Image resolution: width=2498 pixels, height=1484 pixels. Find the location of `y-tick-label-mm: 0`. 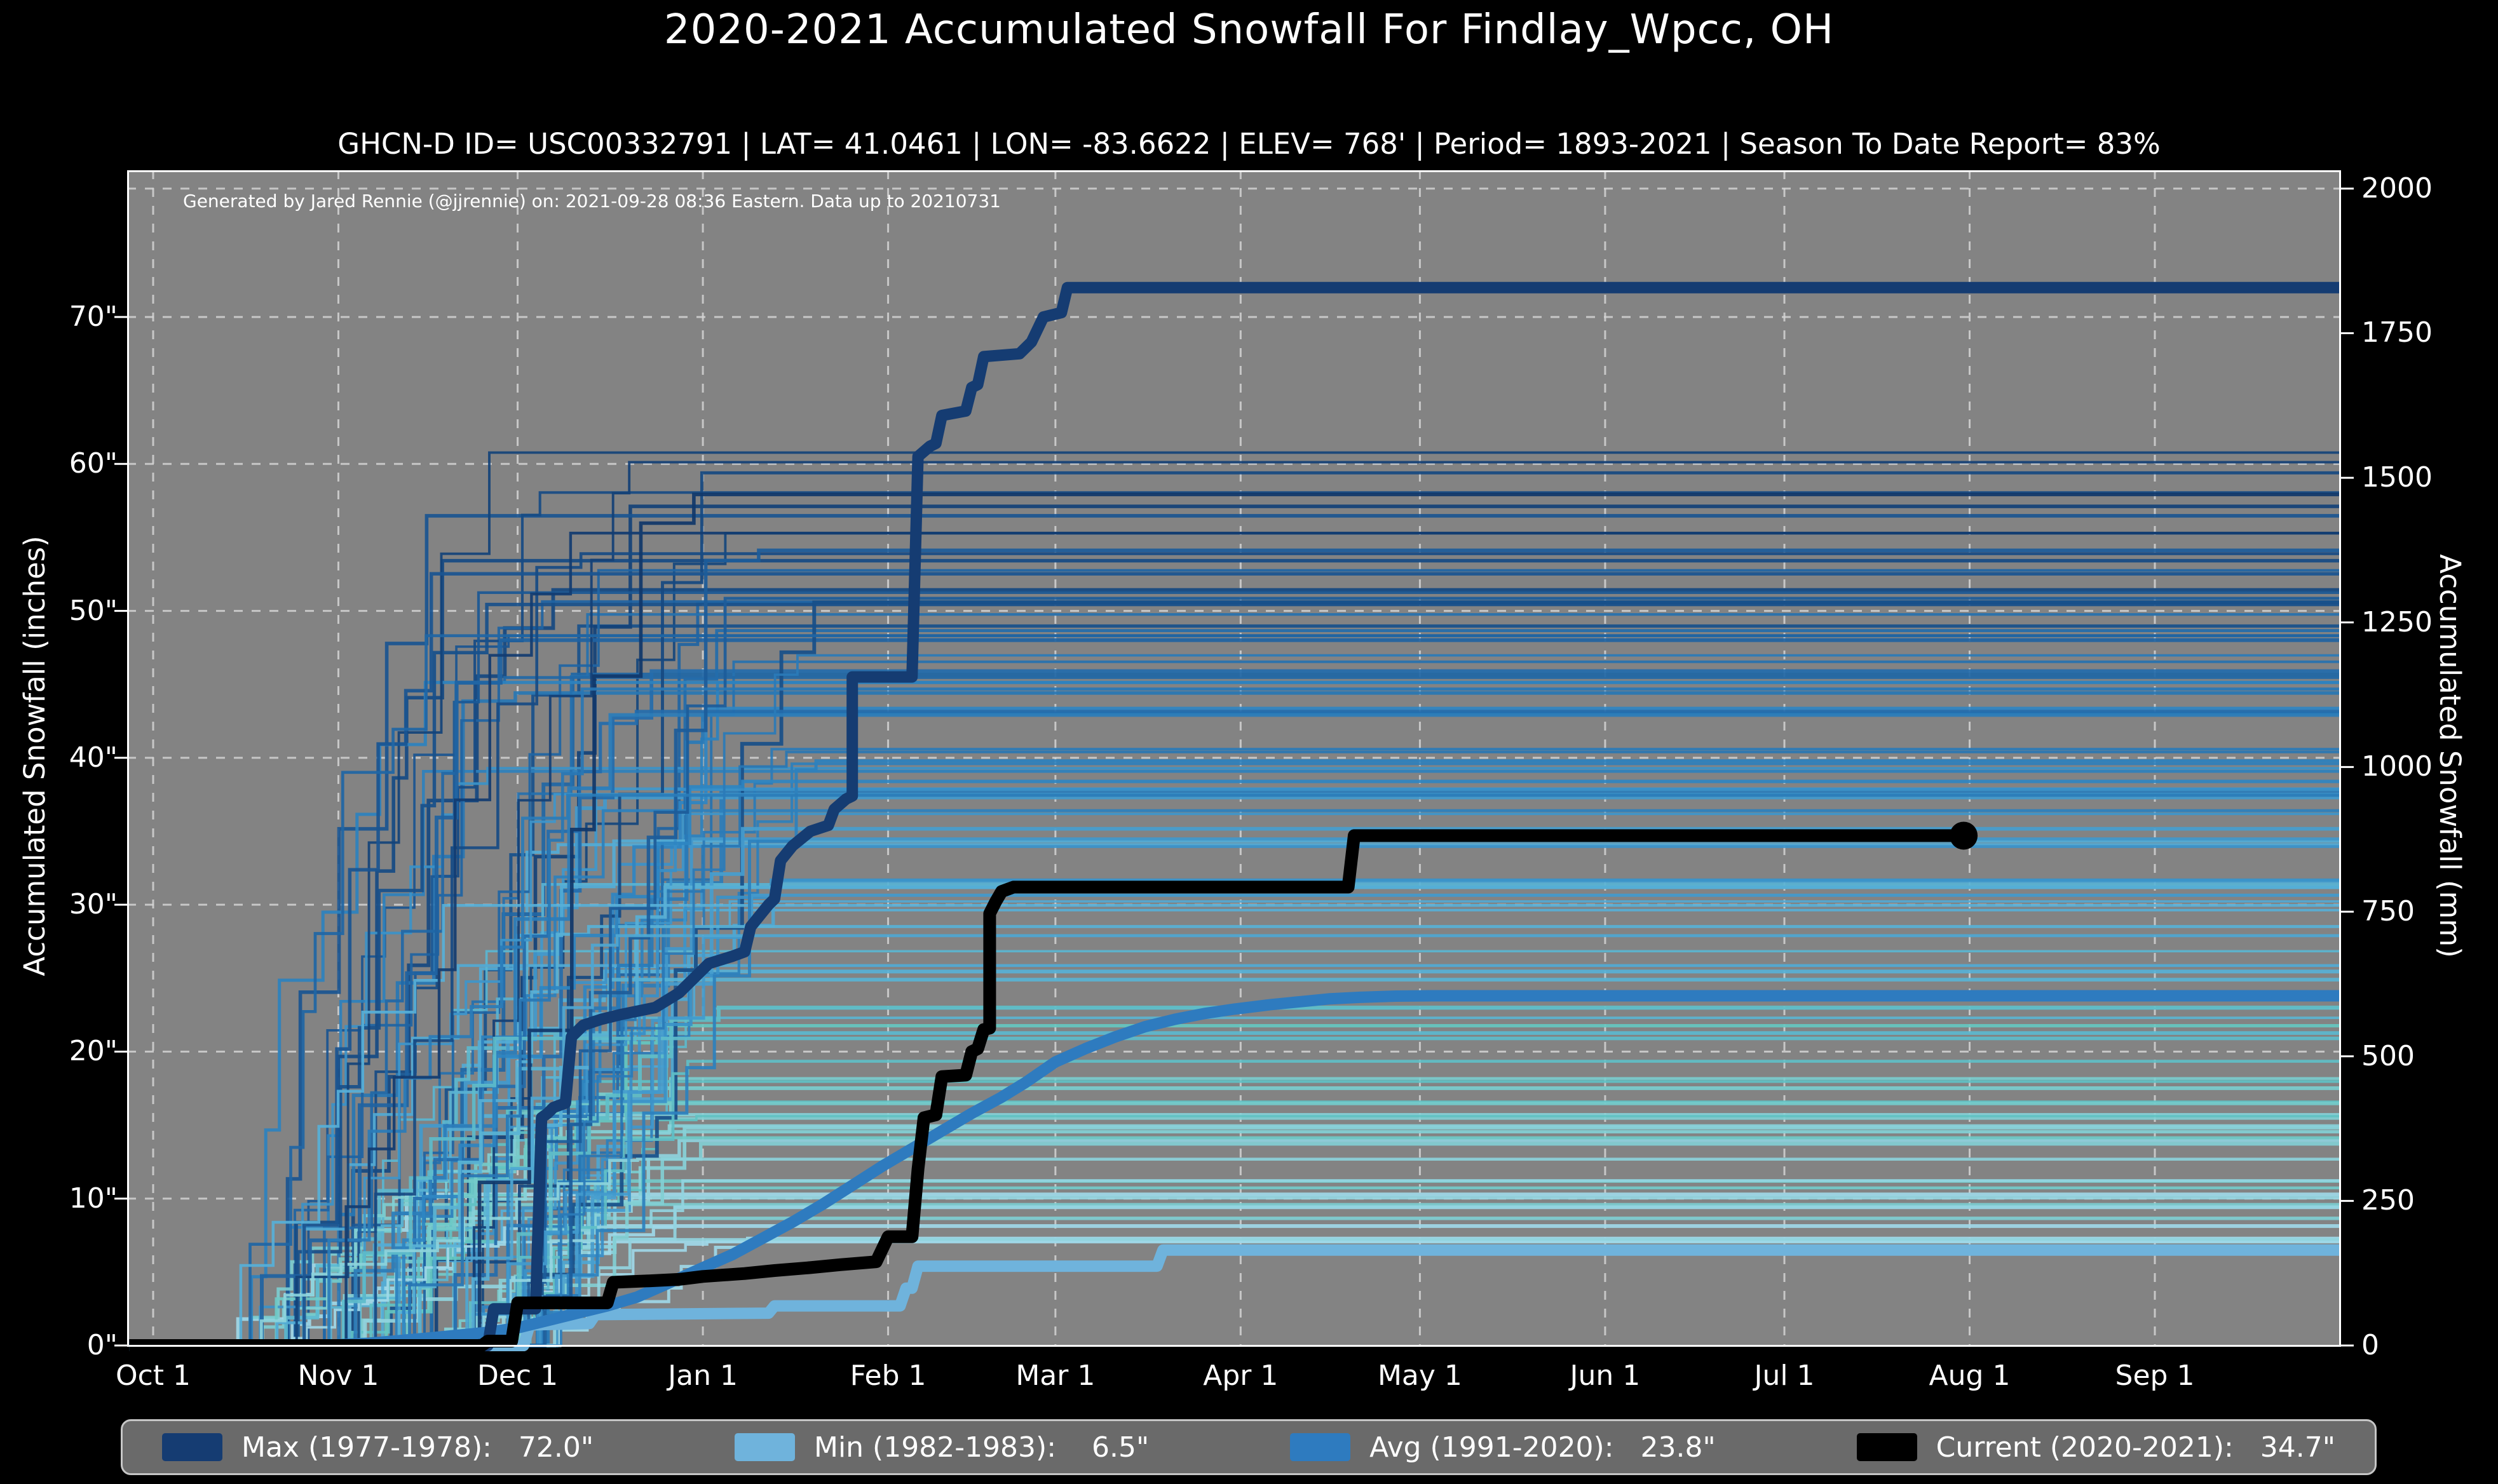

y-tick-label-mm: 0 is located at coordinates (2370, 1345).